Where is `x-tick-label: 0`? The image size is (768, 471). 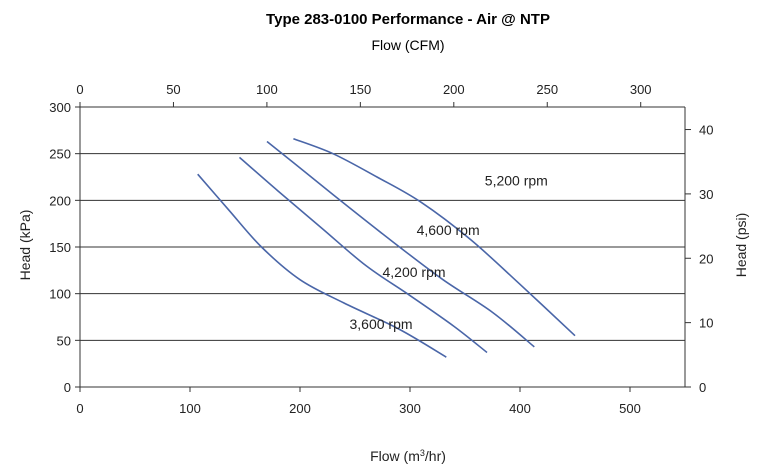 x-tick-label: 0 is located at coordinates (79, 408).